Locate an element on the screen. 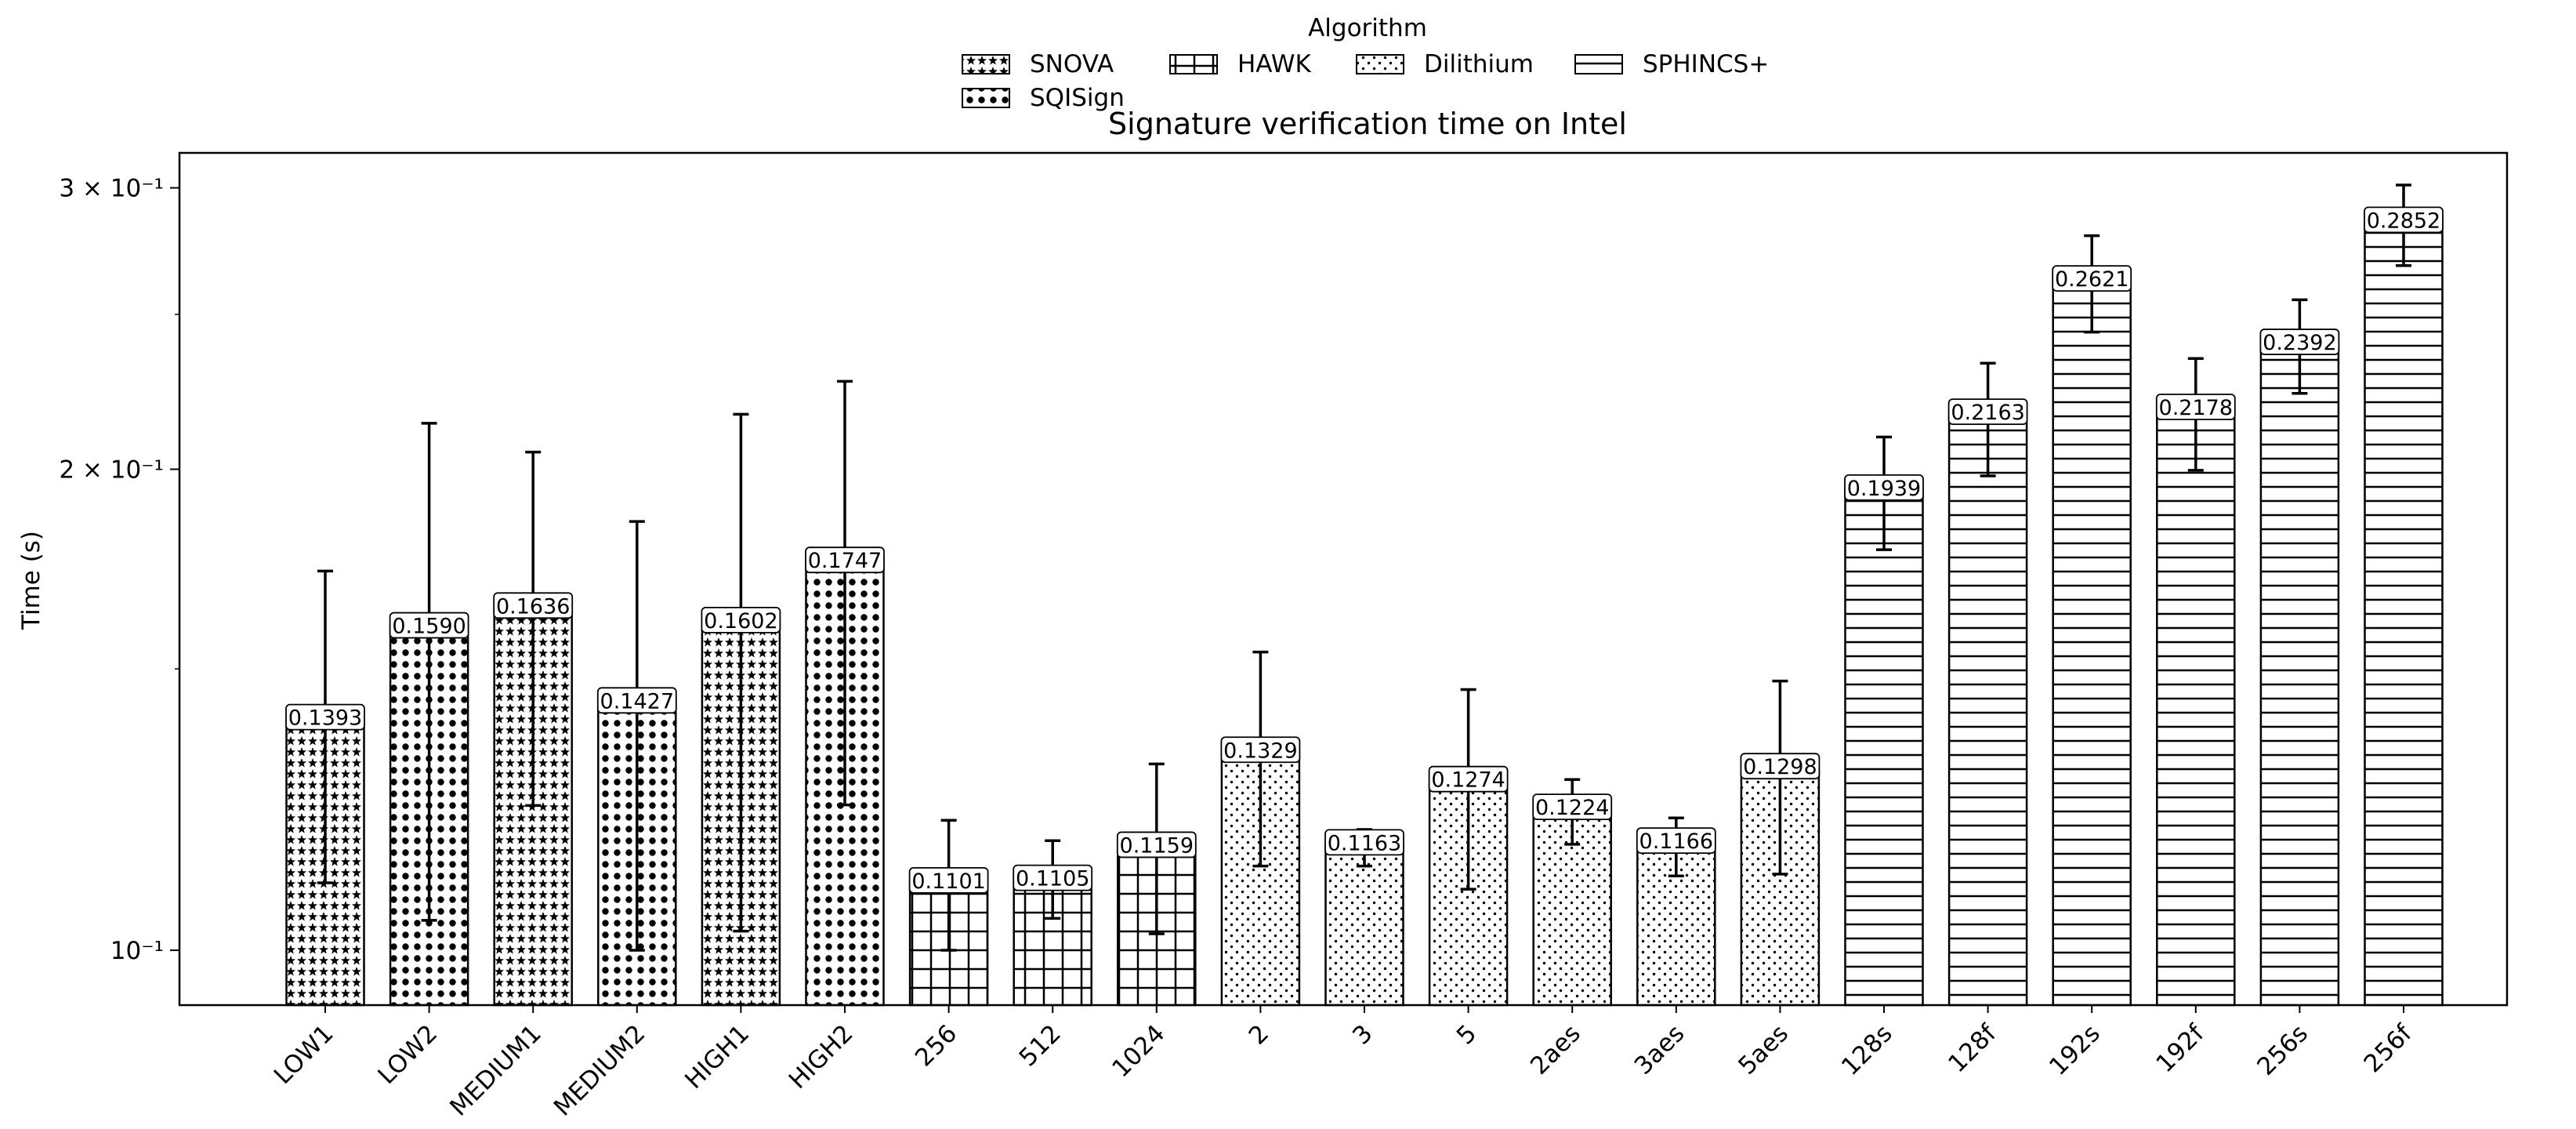 Image resolution: width=2576 pixels, height=1129 pixels. x-tick-label-256f: 256f is located at coordinates (2388, 1048).